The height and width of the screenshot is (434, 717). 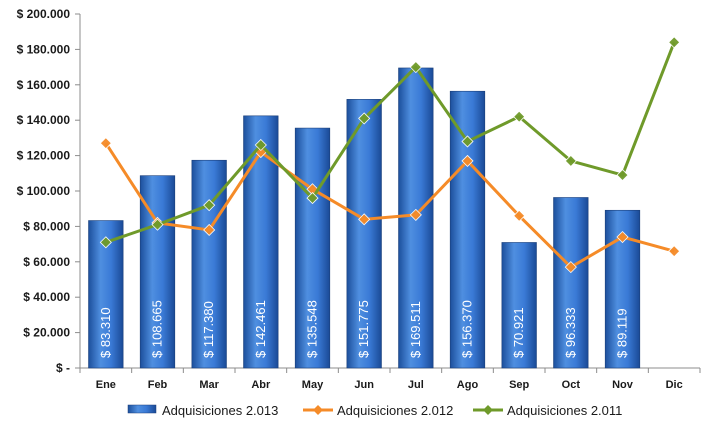 I want to click on x-tick-label: Oct, so click(x=571, y=385).